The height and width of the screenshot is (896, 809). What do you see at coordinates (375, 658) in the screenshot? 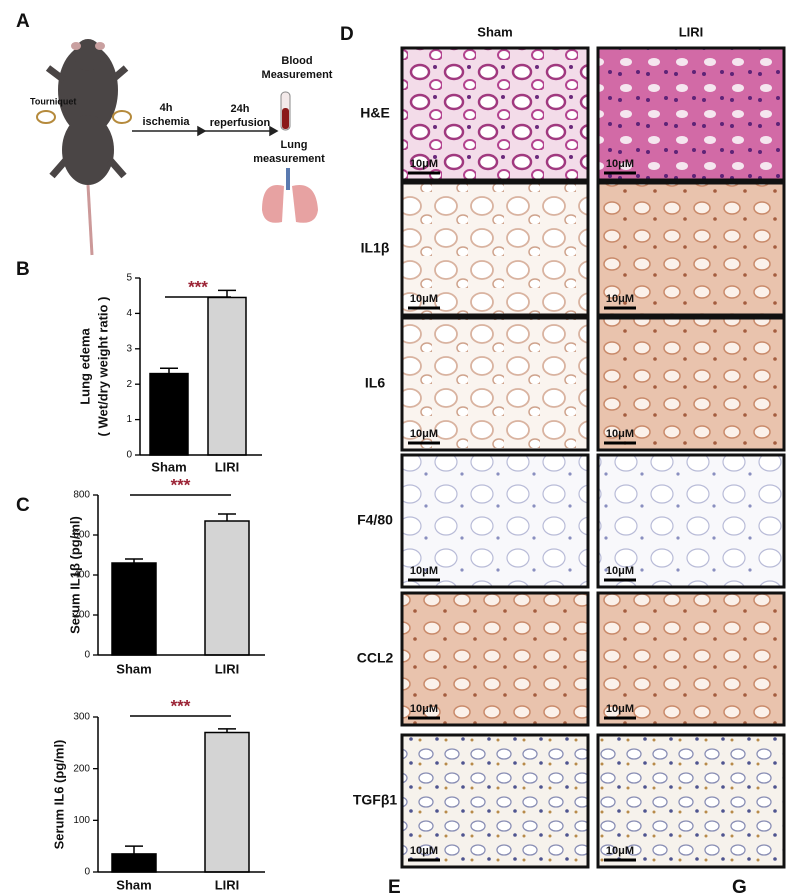
I see `row-label: CCL2` at bounding box center [375, 658].